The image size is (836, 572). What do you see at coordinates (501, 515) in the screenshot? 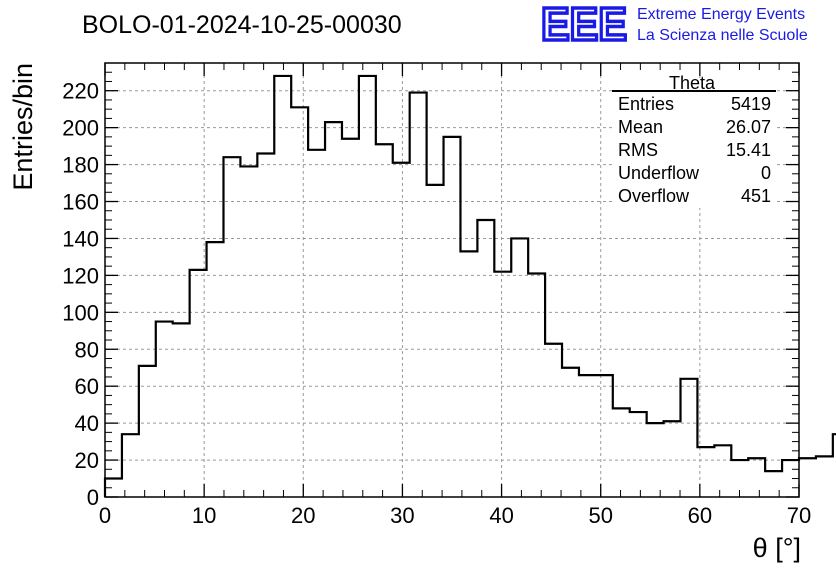
I see `x-tick-label: 40` at bounding box center [501, 515].